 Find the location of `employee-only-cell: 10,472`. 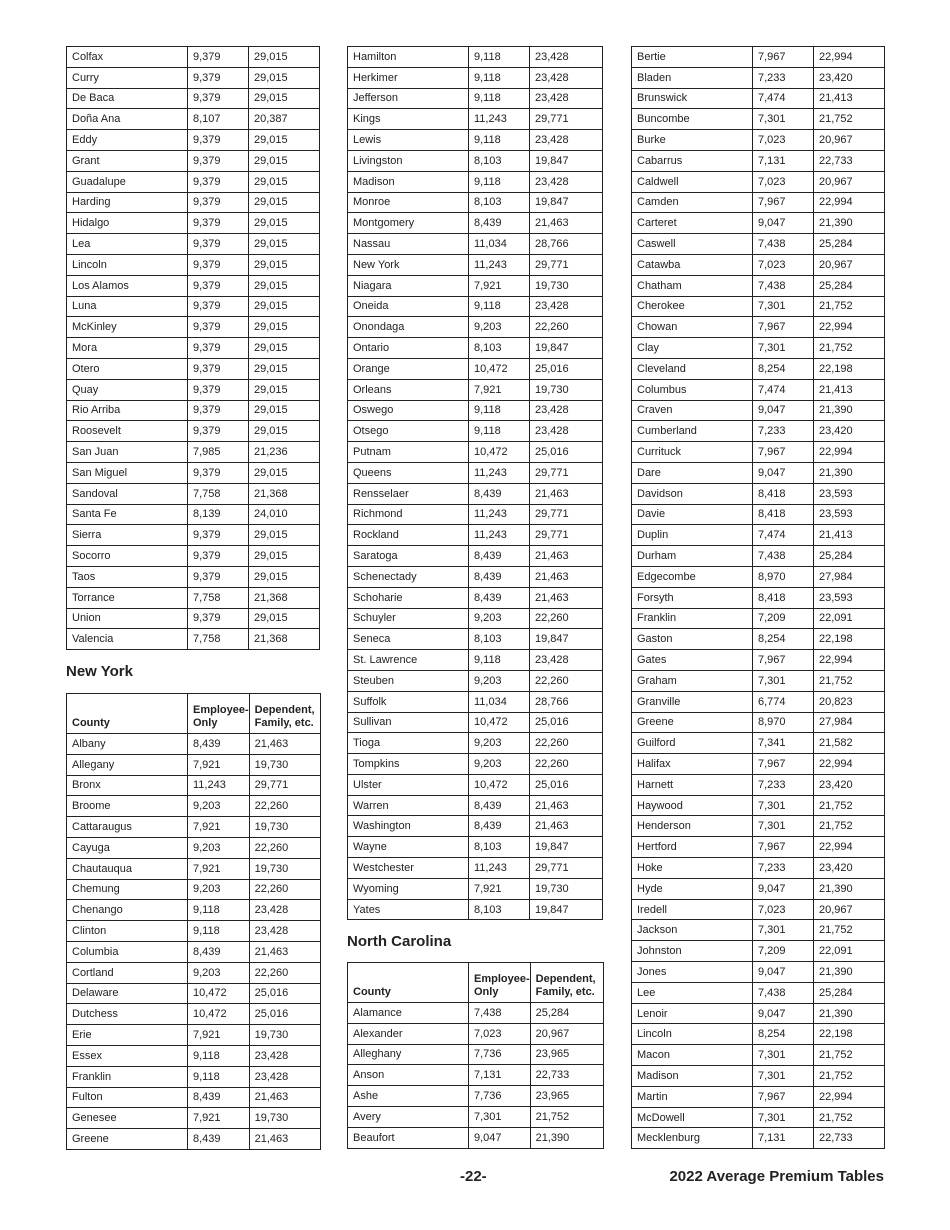

employee-only-cell: 10,472 is located at coordinates (499, 784).